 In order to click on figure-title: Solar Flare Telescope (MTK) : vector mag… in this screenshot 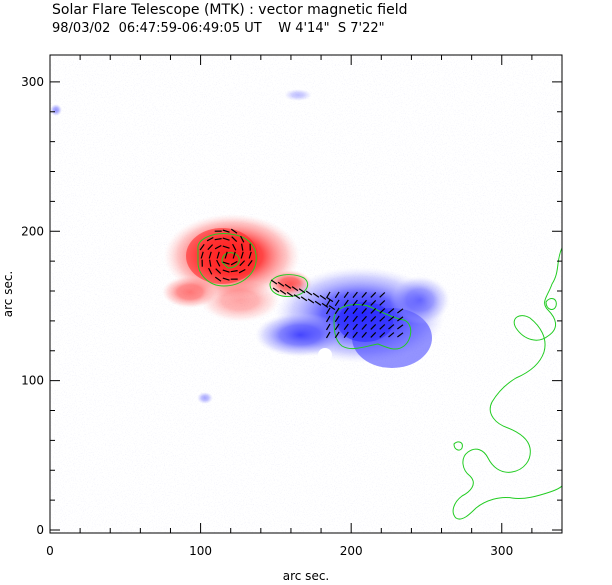, I will do `click(230, 10)`.